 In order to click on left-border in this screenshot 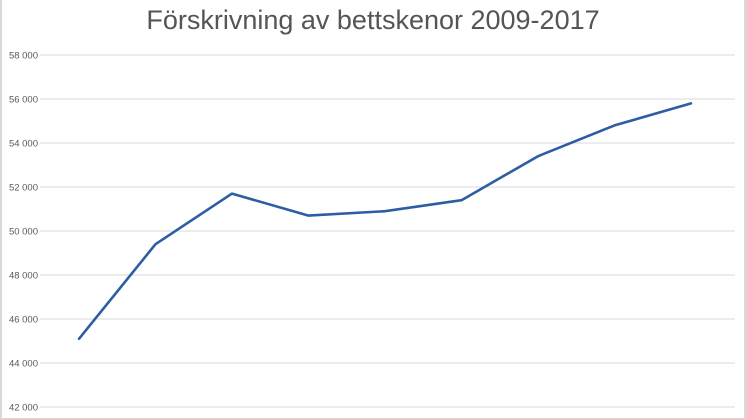, I will do `click(1, 209)`.